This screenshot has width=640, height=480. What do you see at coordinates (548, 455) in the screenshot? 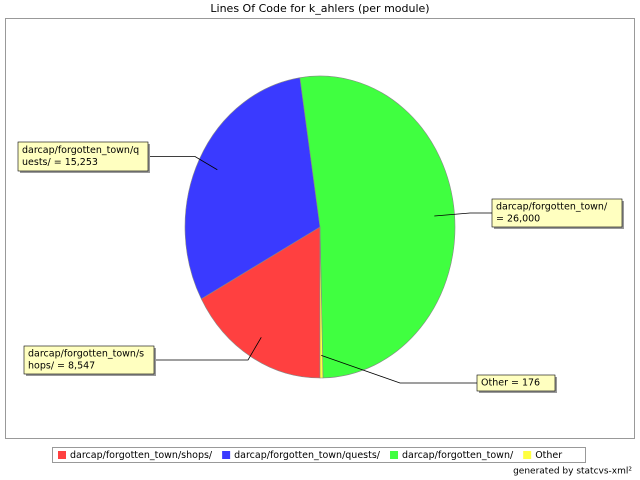
I see `legend-entry: Other` at bounding box center [548, 455].